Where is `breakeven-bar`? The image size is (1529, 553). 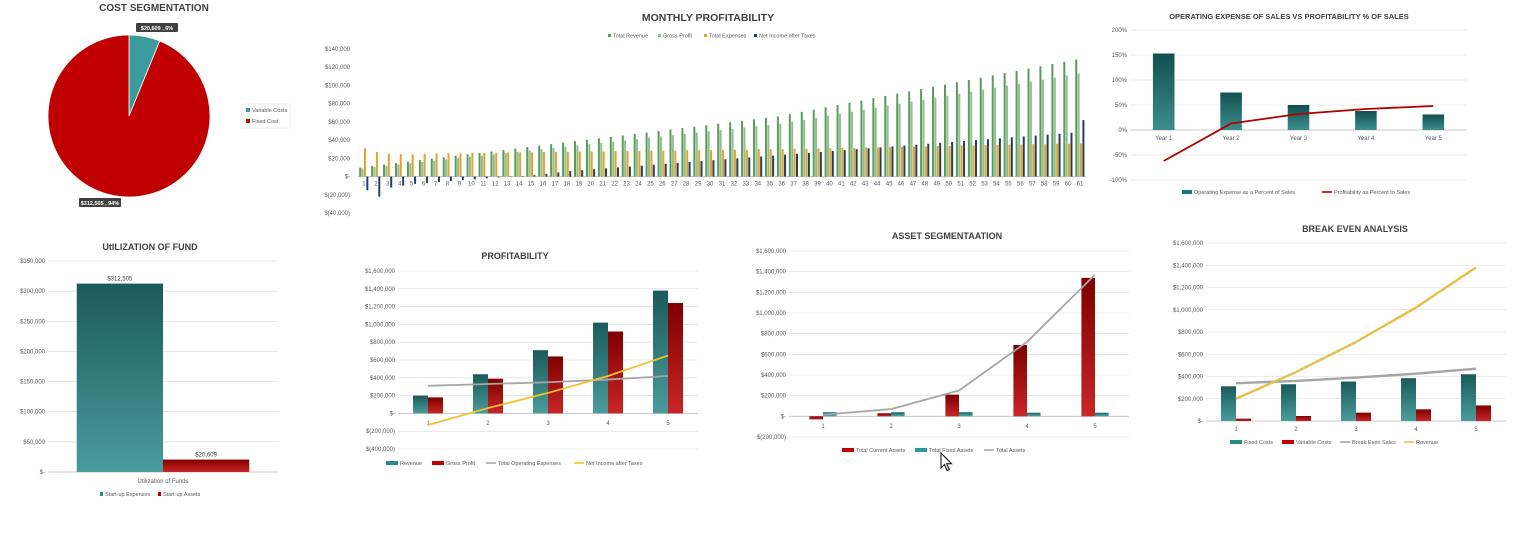
breakeven-bar is located at coordinates (1483, 413).